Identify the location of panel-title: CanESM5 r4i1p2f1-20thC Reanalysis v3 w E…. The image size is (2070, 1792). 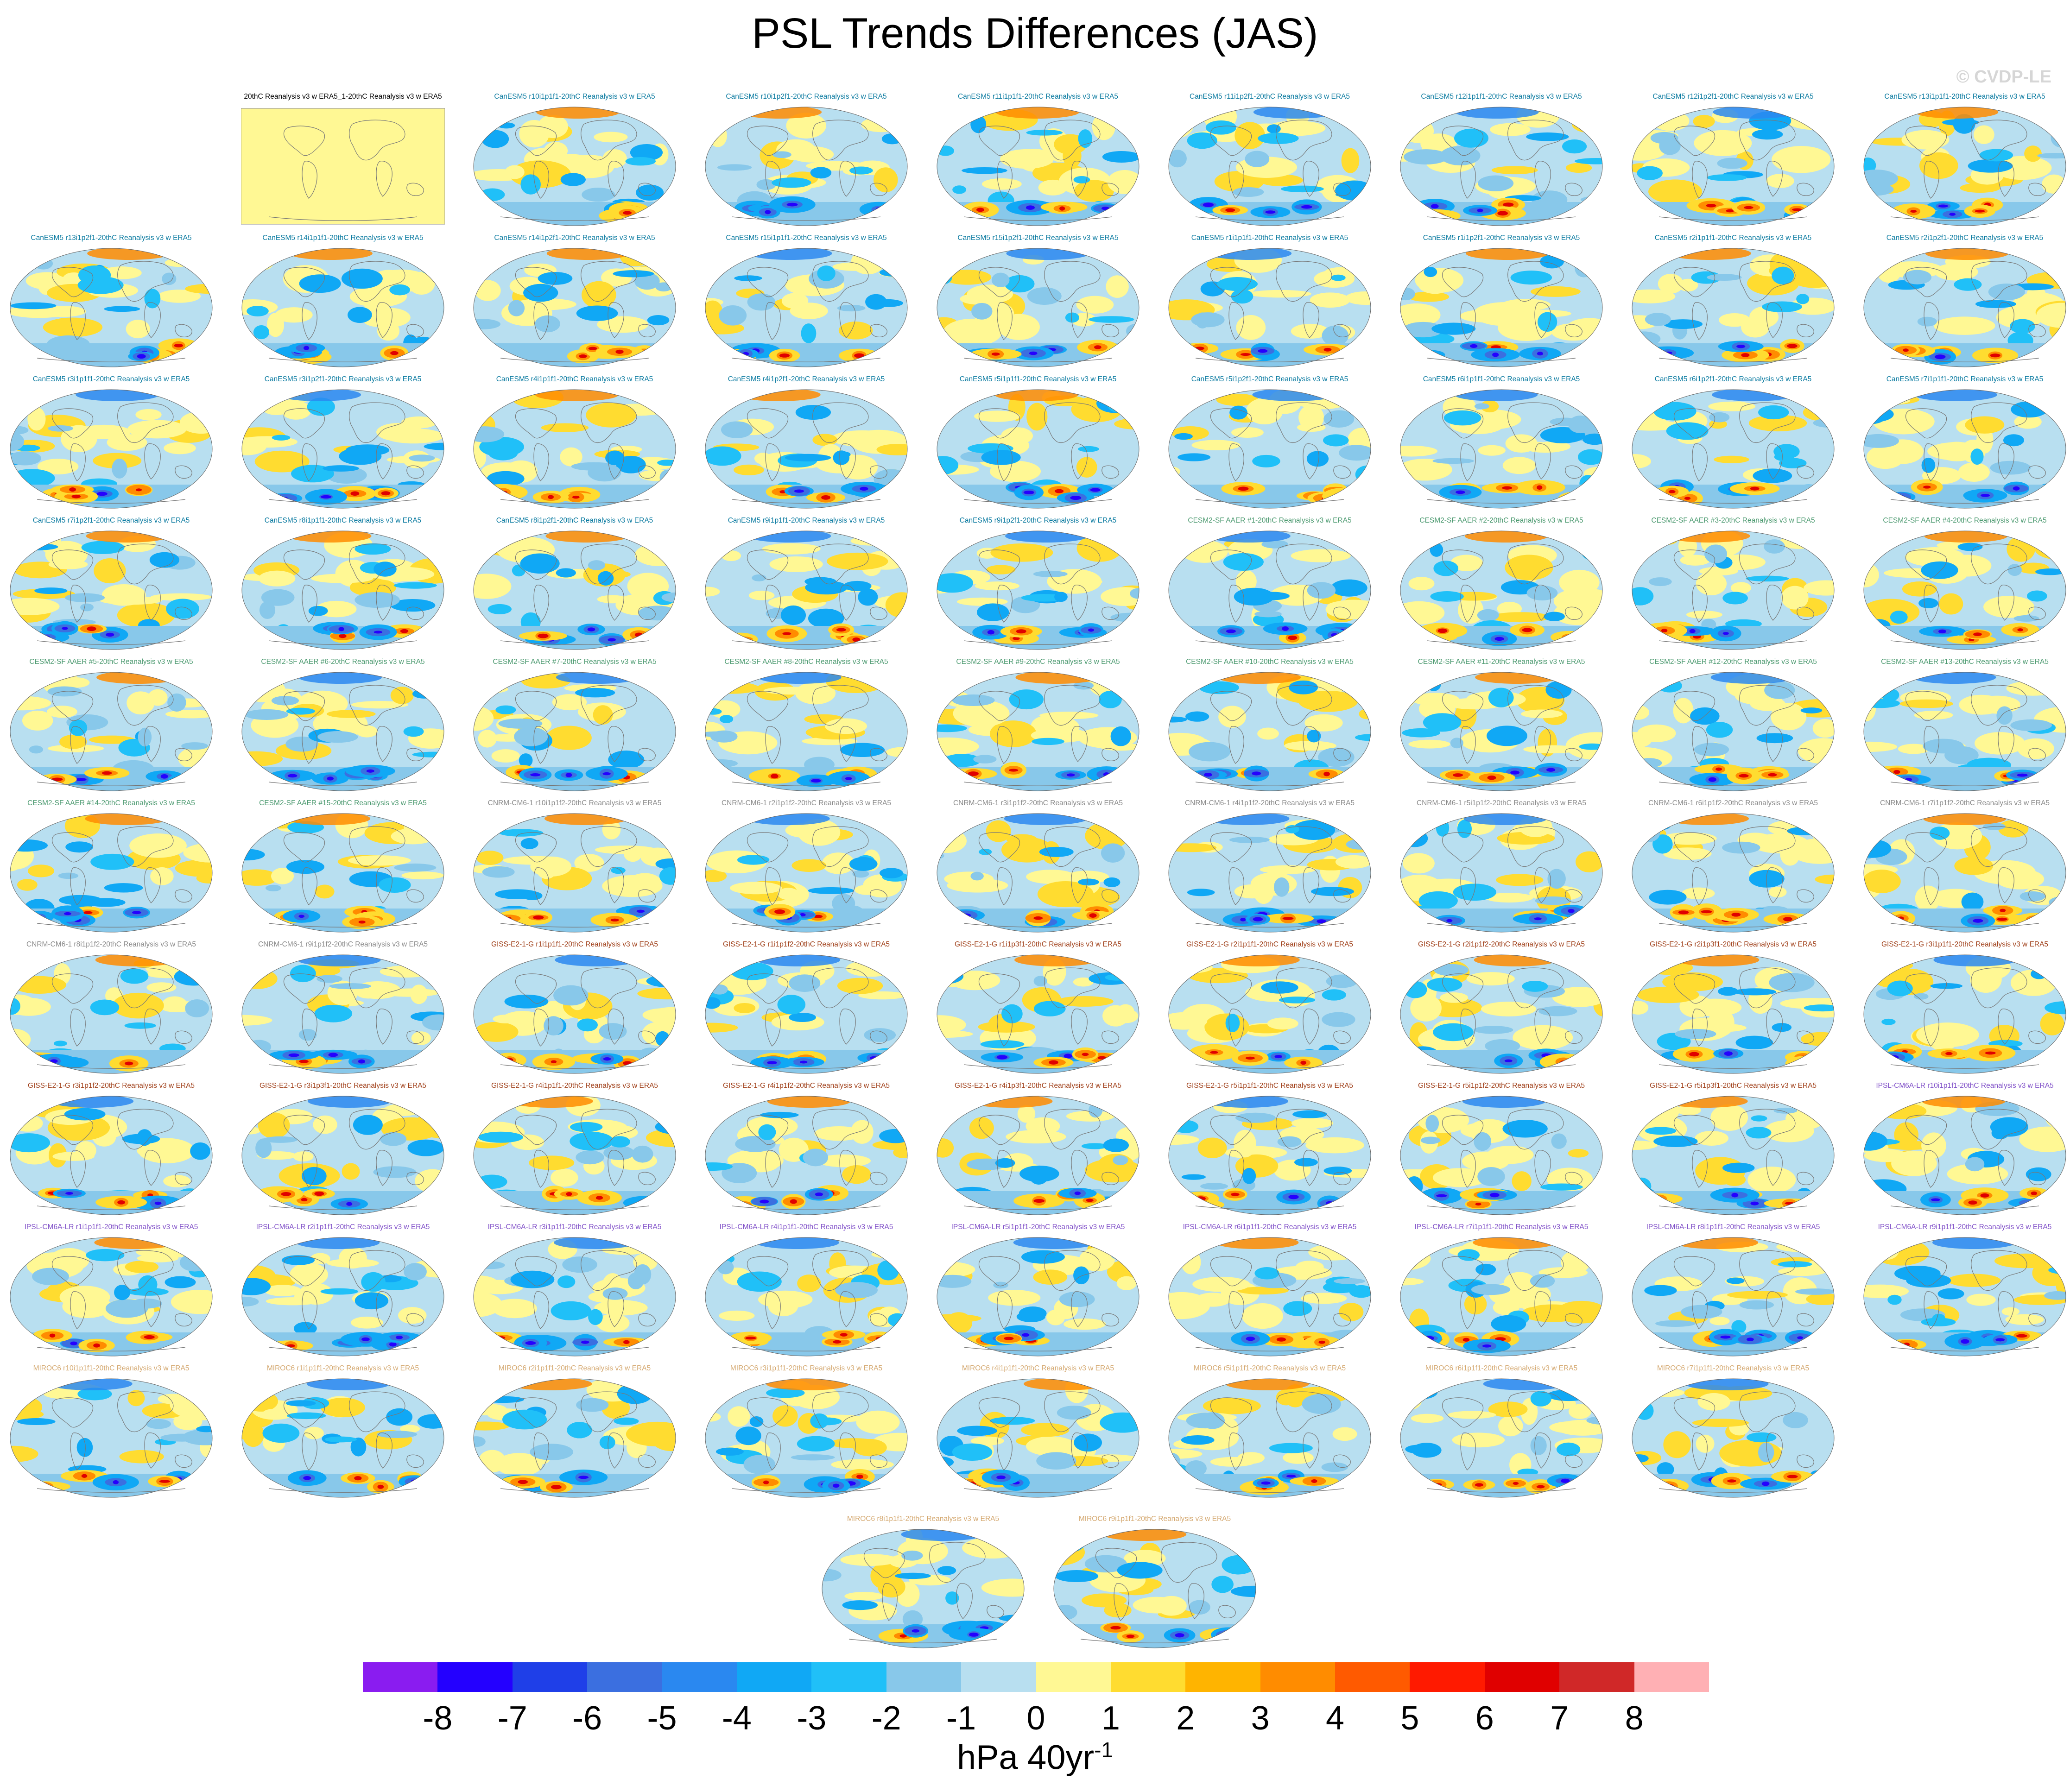
(806, 379).